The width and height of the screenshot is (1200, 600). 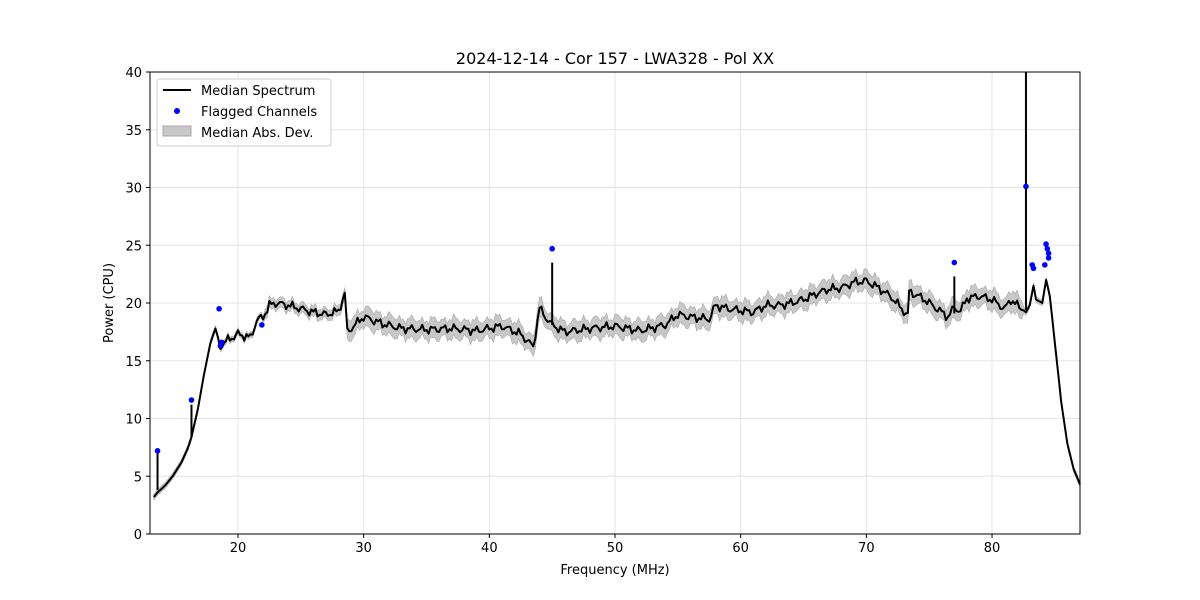 What do you see at coordinates (614, 570) in the screenshot?
I see `x-axis-label: Frequency (MHz)` at bounding box center [614, 570].